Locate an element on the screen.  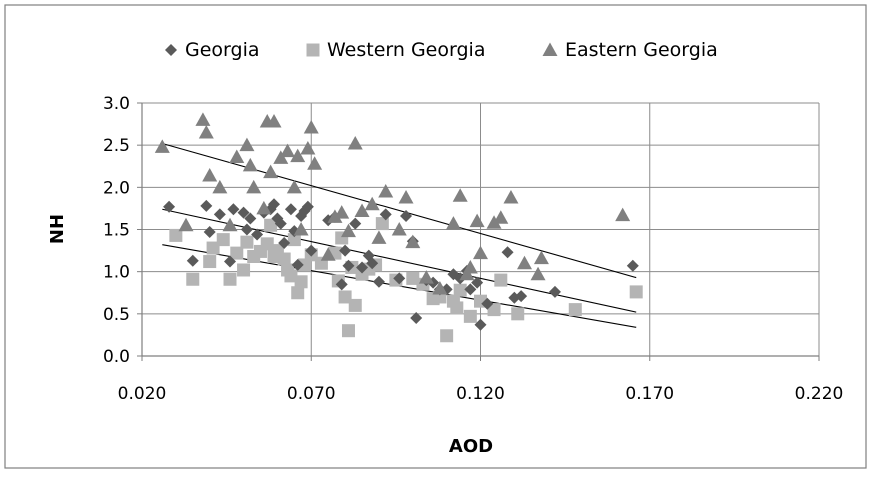
y-tick-labels: 0.0 0.5 1.0 1.5 2.0 2.5 3.0 is located at coordinates (116, 230).